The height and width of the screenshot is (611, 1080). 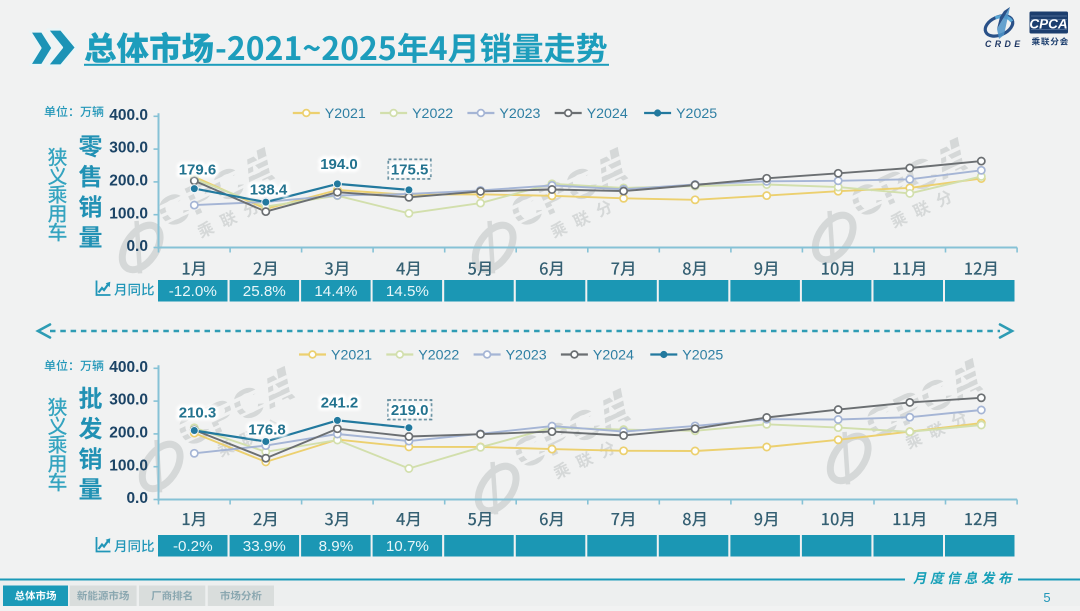 I want to click on svg-text: 194.0, so click(x=339, y=164).